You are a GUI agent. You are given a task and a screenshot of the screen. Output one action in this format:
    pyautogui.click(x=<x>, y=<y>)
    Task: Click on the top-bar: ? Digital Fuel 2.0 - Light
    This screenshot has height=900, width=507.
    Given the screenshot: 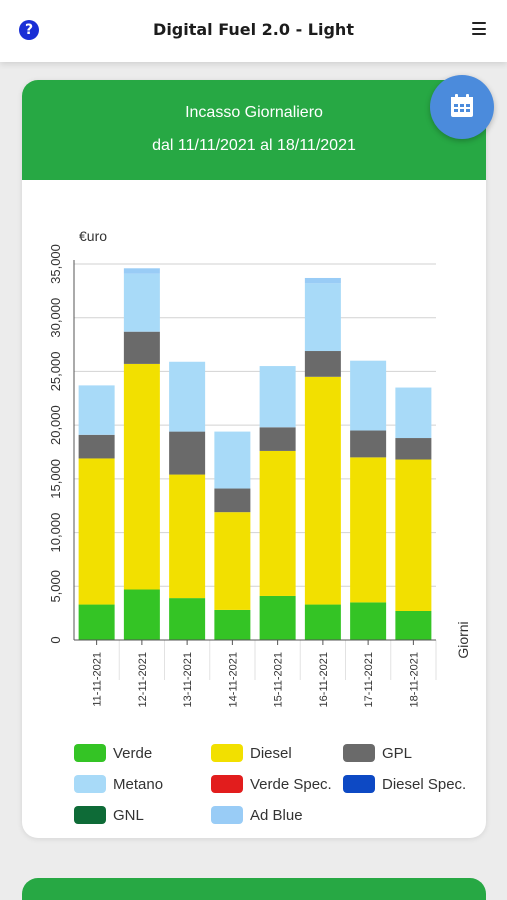 What is the action you would take?
    pyautogui.click(x=253, y=31)
    